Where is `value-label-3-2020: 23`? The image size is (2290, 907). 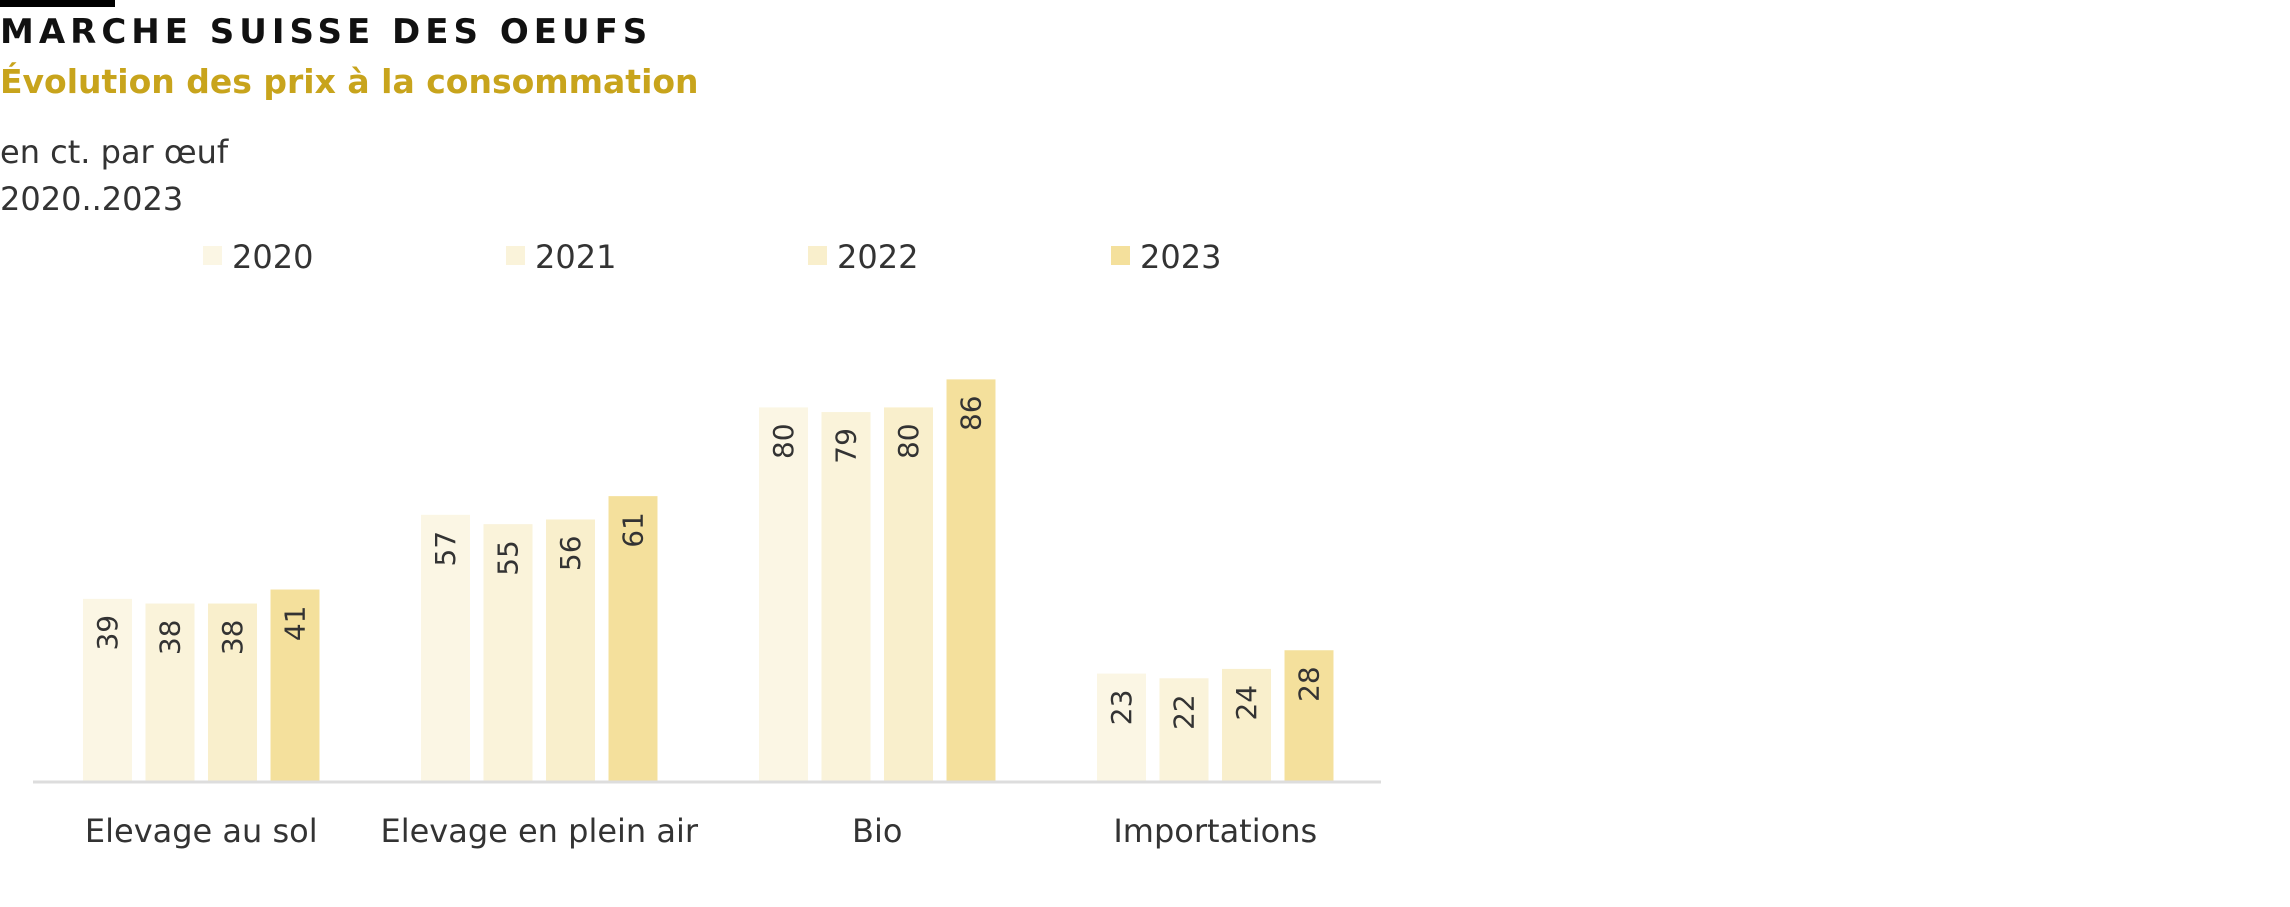
value-label-3-2020: 23 is located at coordinates (1121, 708).